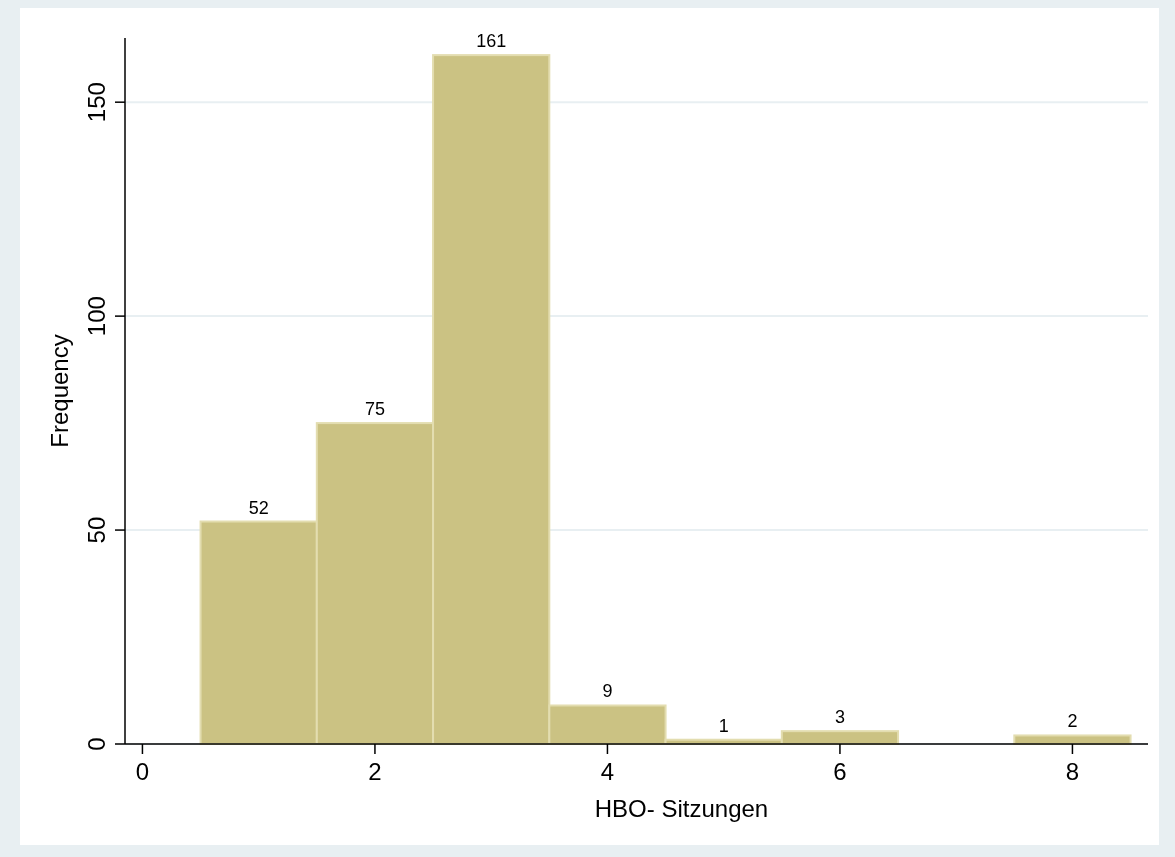  I want to click on y-axis-title: Frequency, so click(59, 391).